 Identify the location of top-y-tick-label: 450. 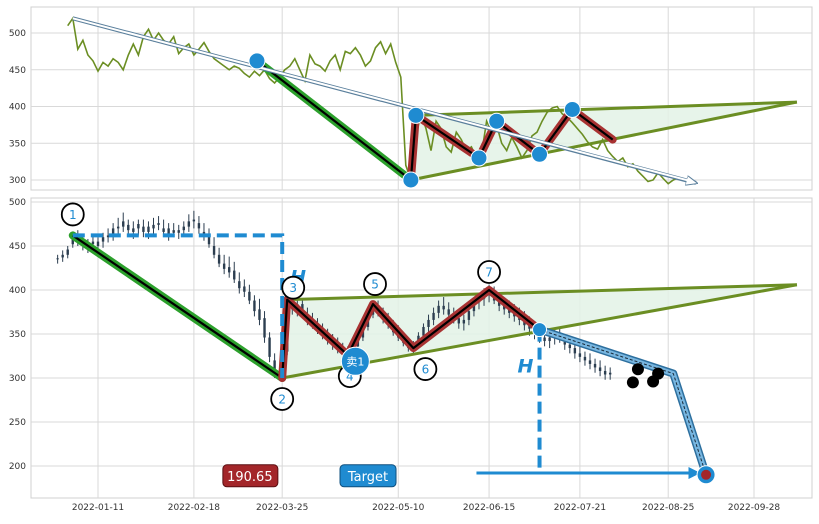
(17, 71).